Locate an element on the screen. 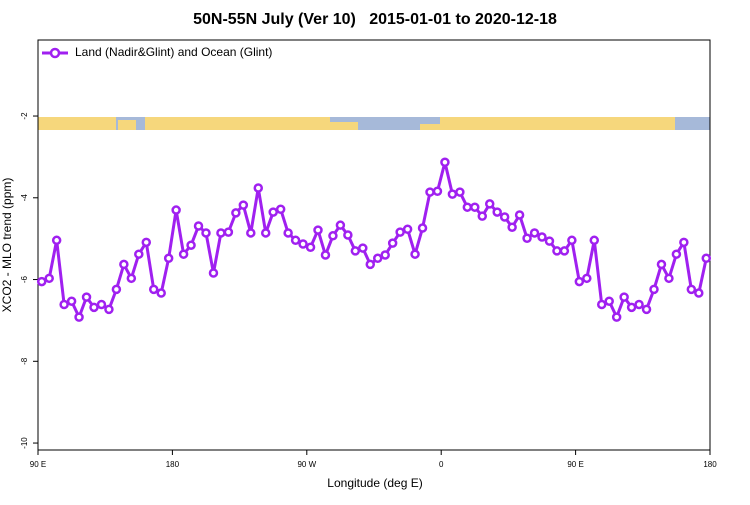 Image resolution: width=750 pixels, height=505 pixels. y-tick-label: -2 is located at coordinates (24, 116).